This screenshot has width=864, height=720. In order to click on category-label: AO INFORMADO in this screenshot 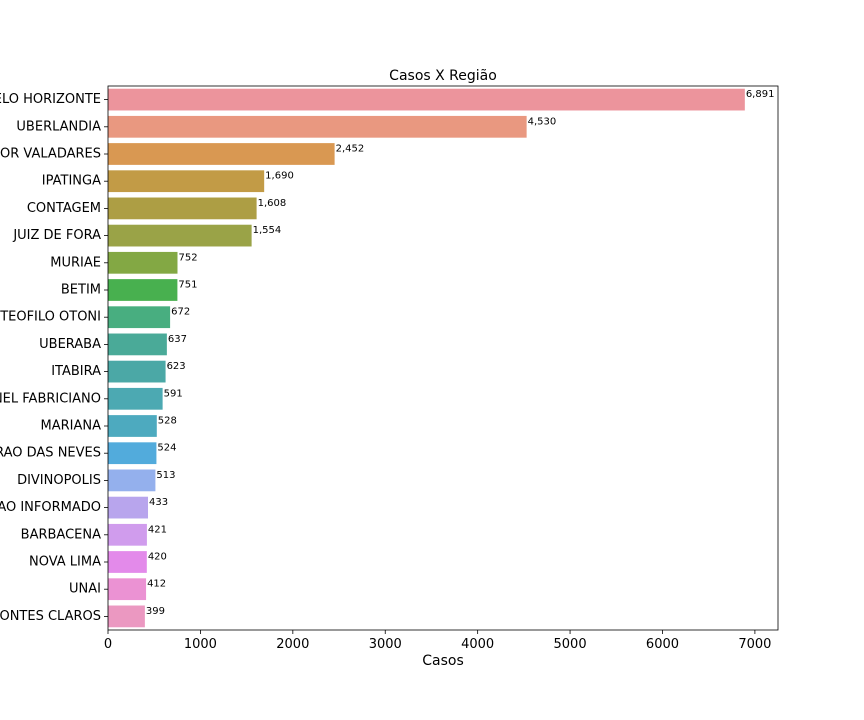, I will do `click(50, 507)`.